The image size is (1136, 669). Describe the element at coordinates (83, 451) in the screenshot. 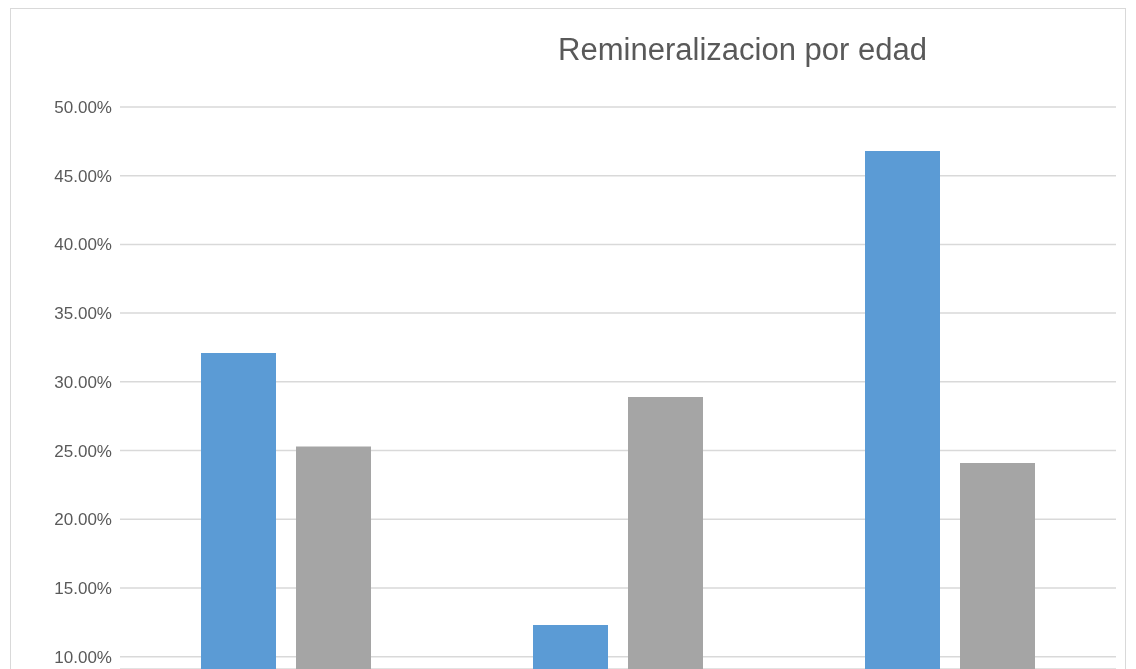

I see `y-tick-label: 25.00%` at that location.